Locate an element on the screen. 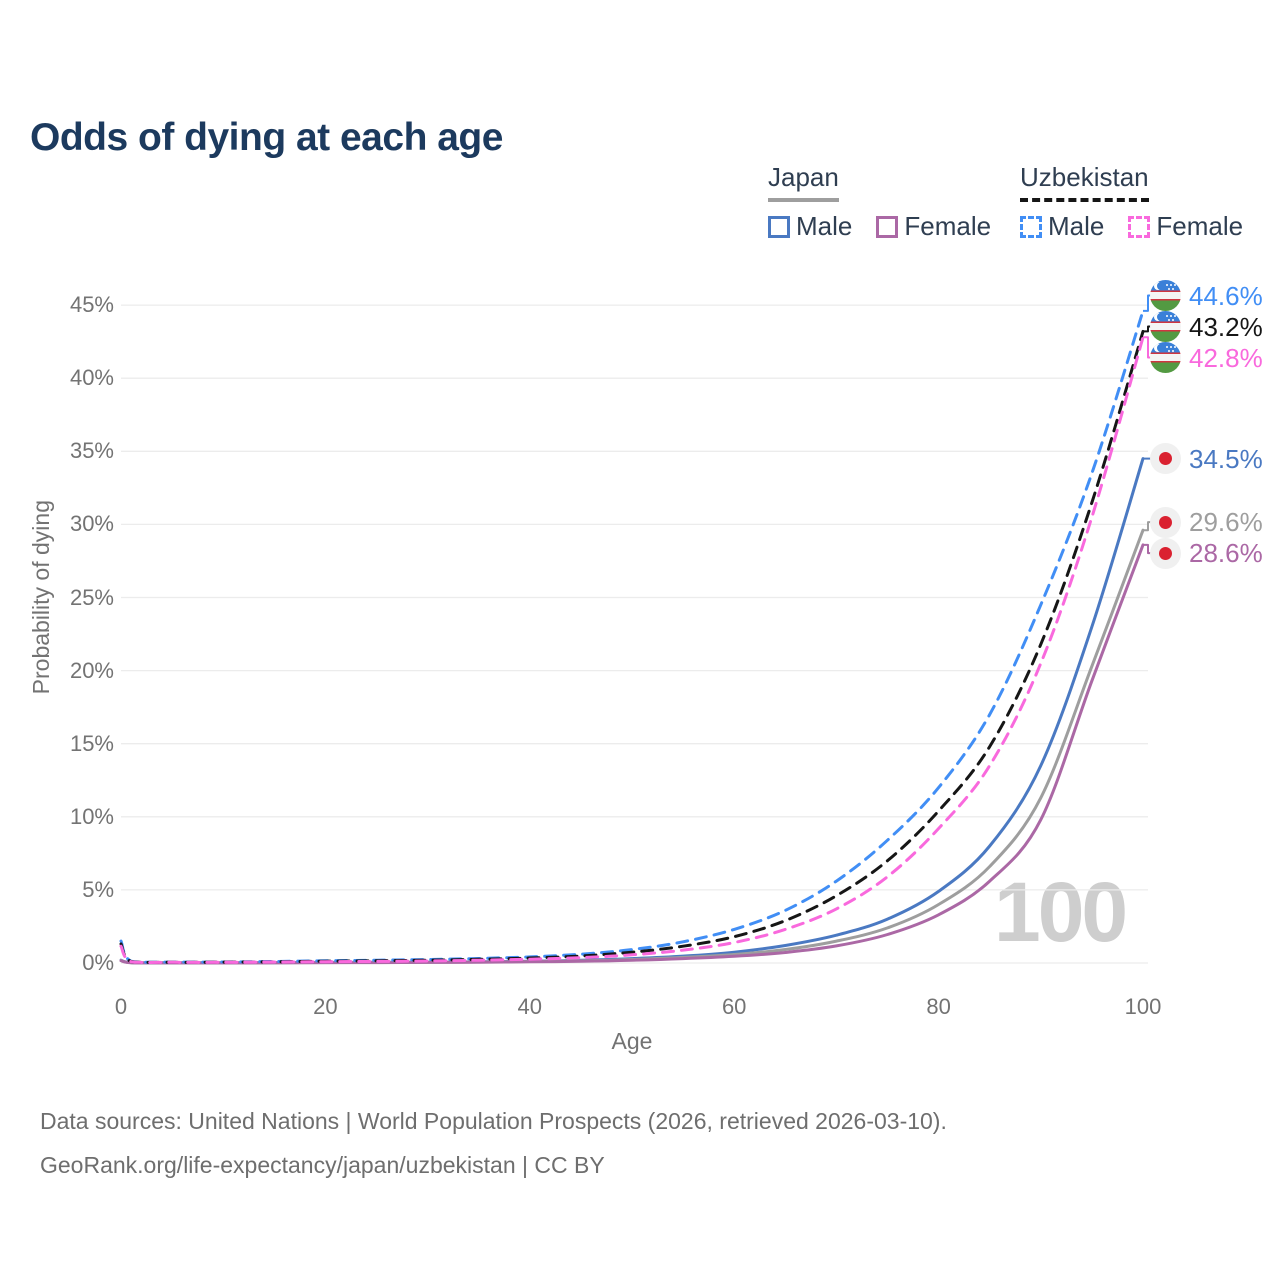 Image resolution: width=1280 pixels, height=1280 pixels. y-tick-label: 30% is located at coordinates (91, 524).